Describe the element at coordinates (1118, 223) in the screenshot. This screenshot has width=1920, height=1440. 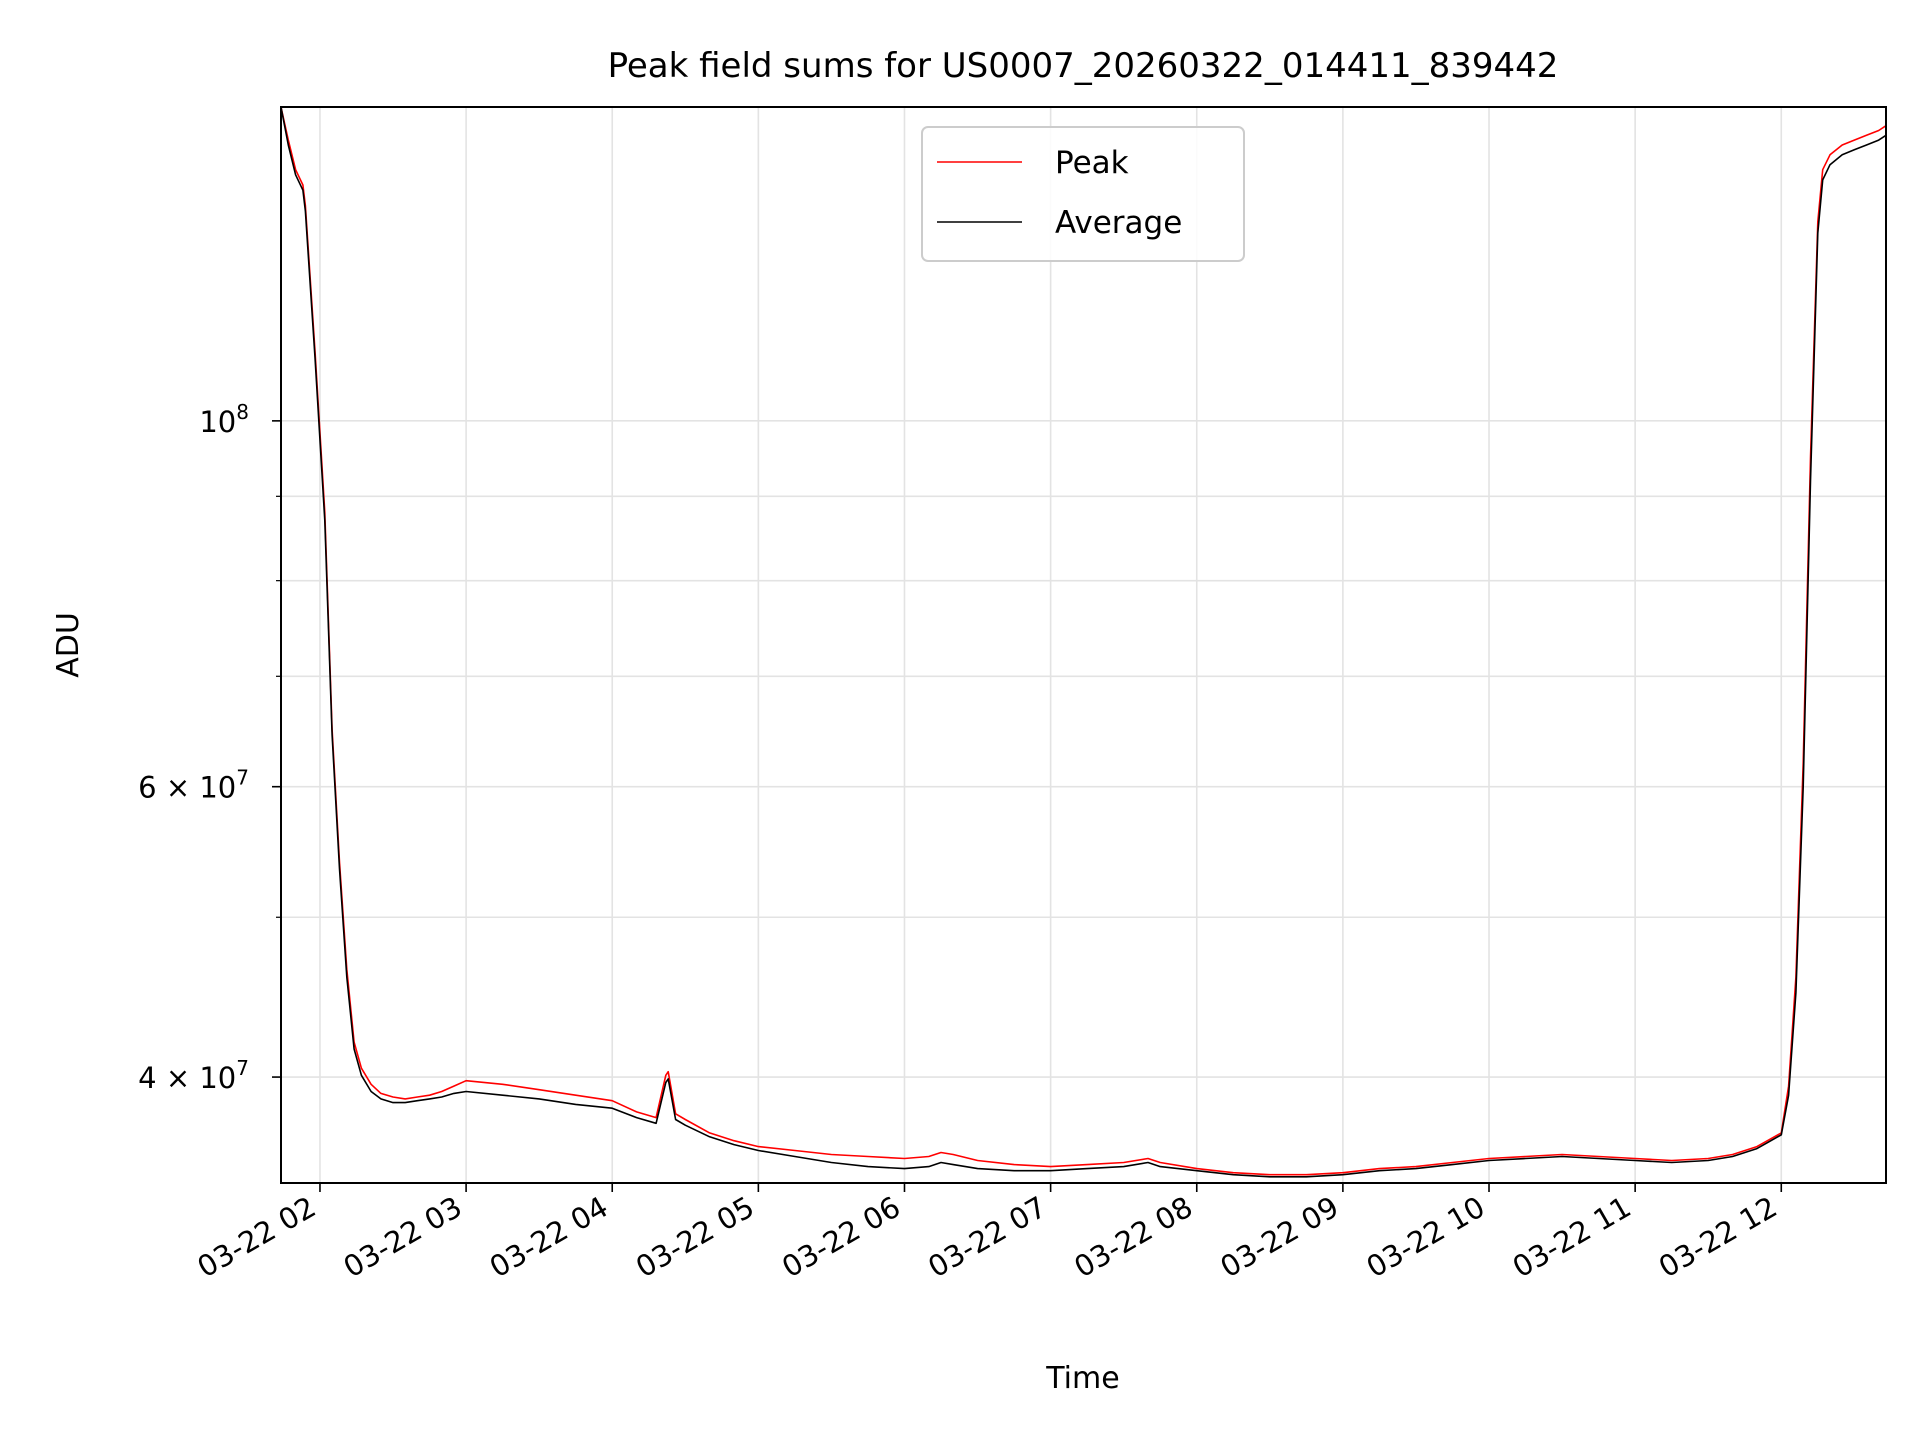
I see `legend-label-average: Average` at that location.